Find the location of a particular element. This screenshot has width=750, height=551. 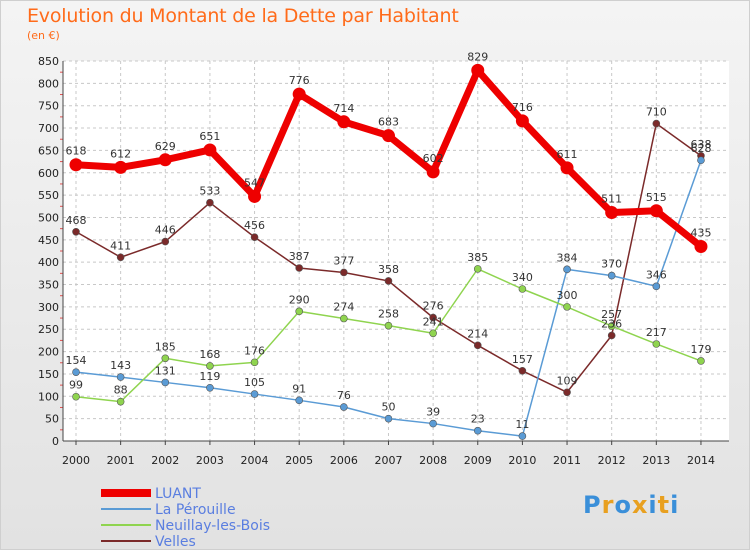

logo-letter: i is located at coordinates (653, 505).